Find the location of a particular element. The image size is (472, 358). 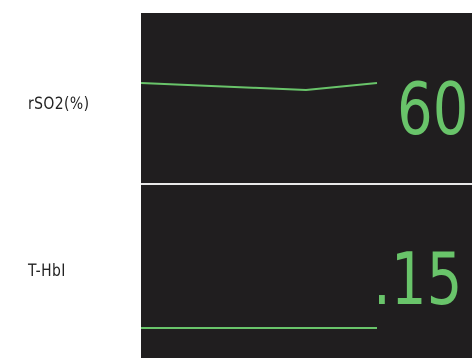

thbi-value: .15 is located at coordinates (418, 279).